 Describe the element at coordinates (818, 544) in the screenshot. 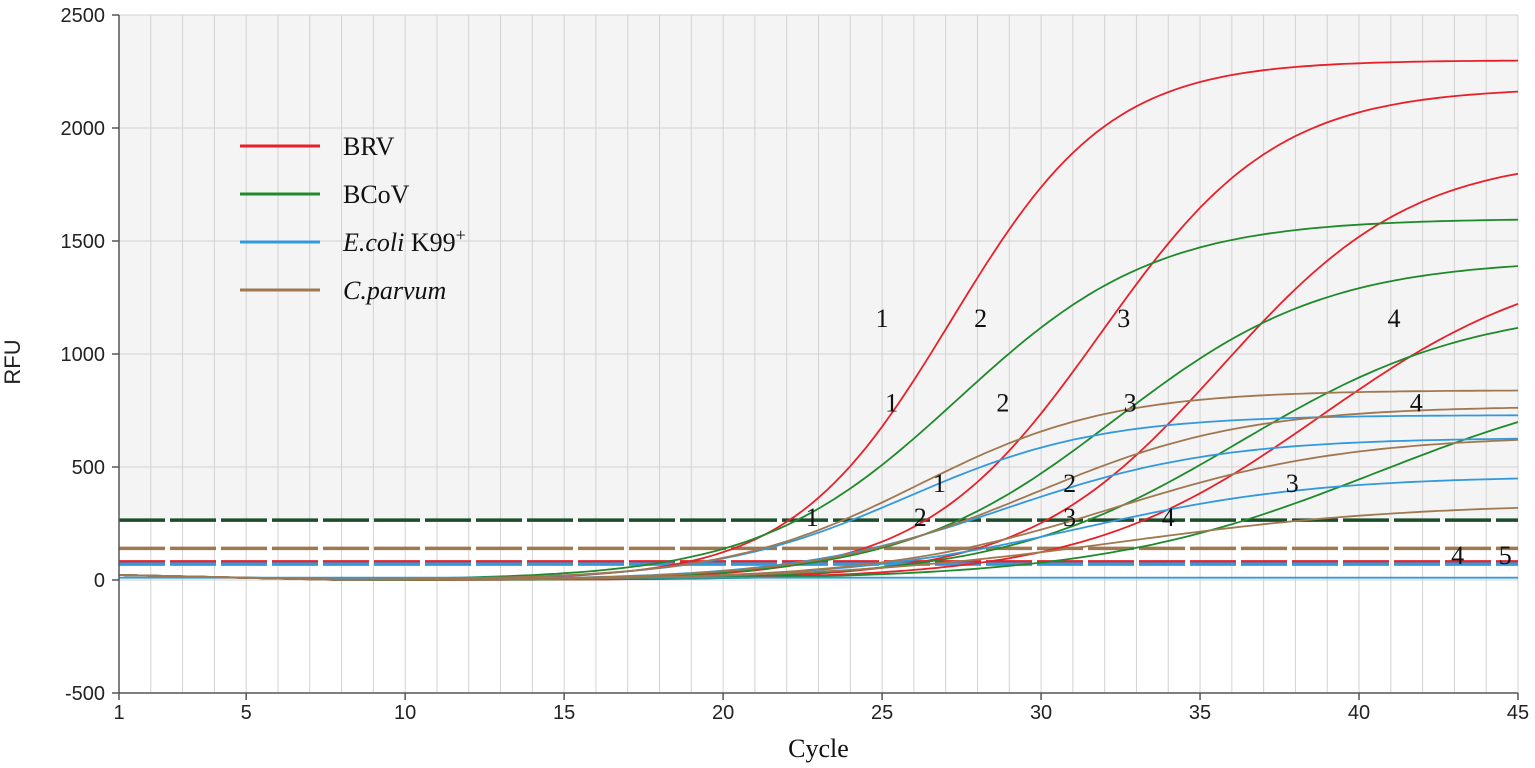

I see `series-line` at that location.